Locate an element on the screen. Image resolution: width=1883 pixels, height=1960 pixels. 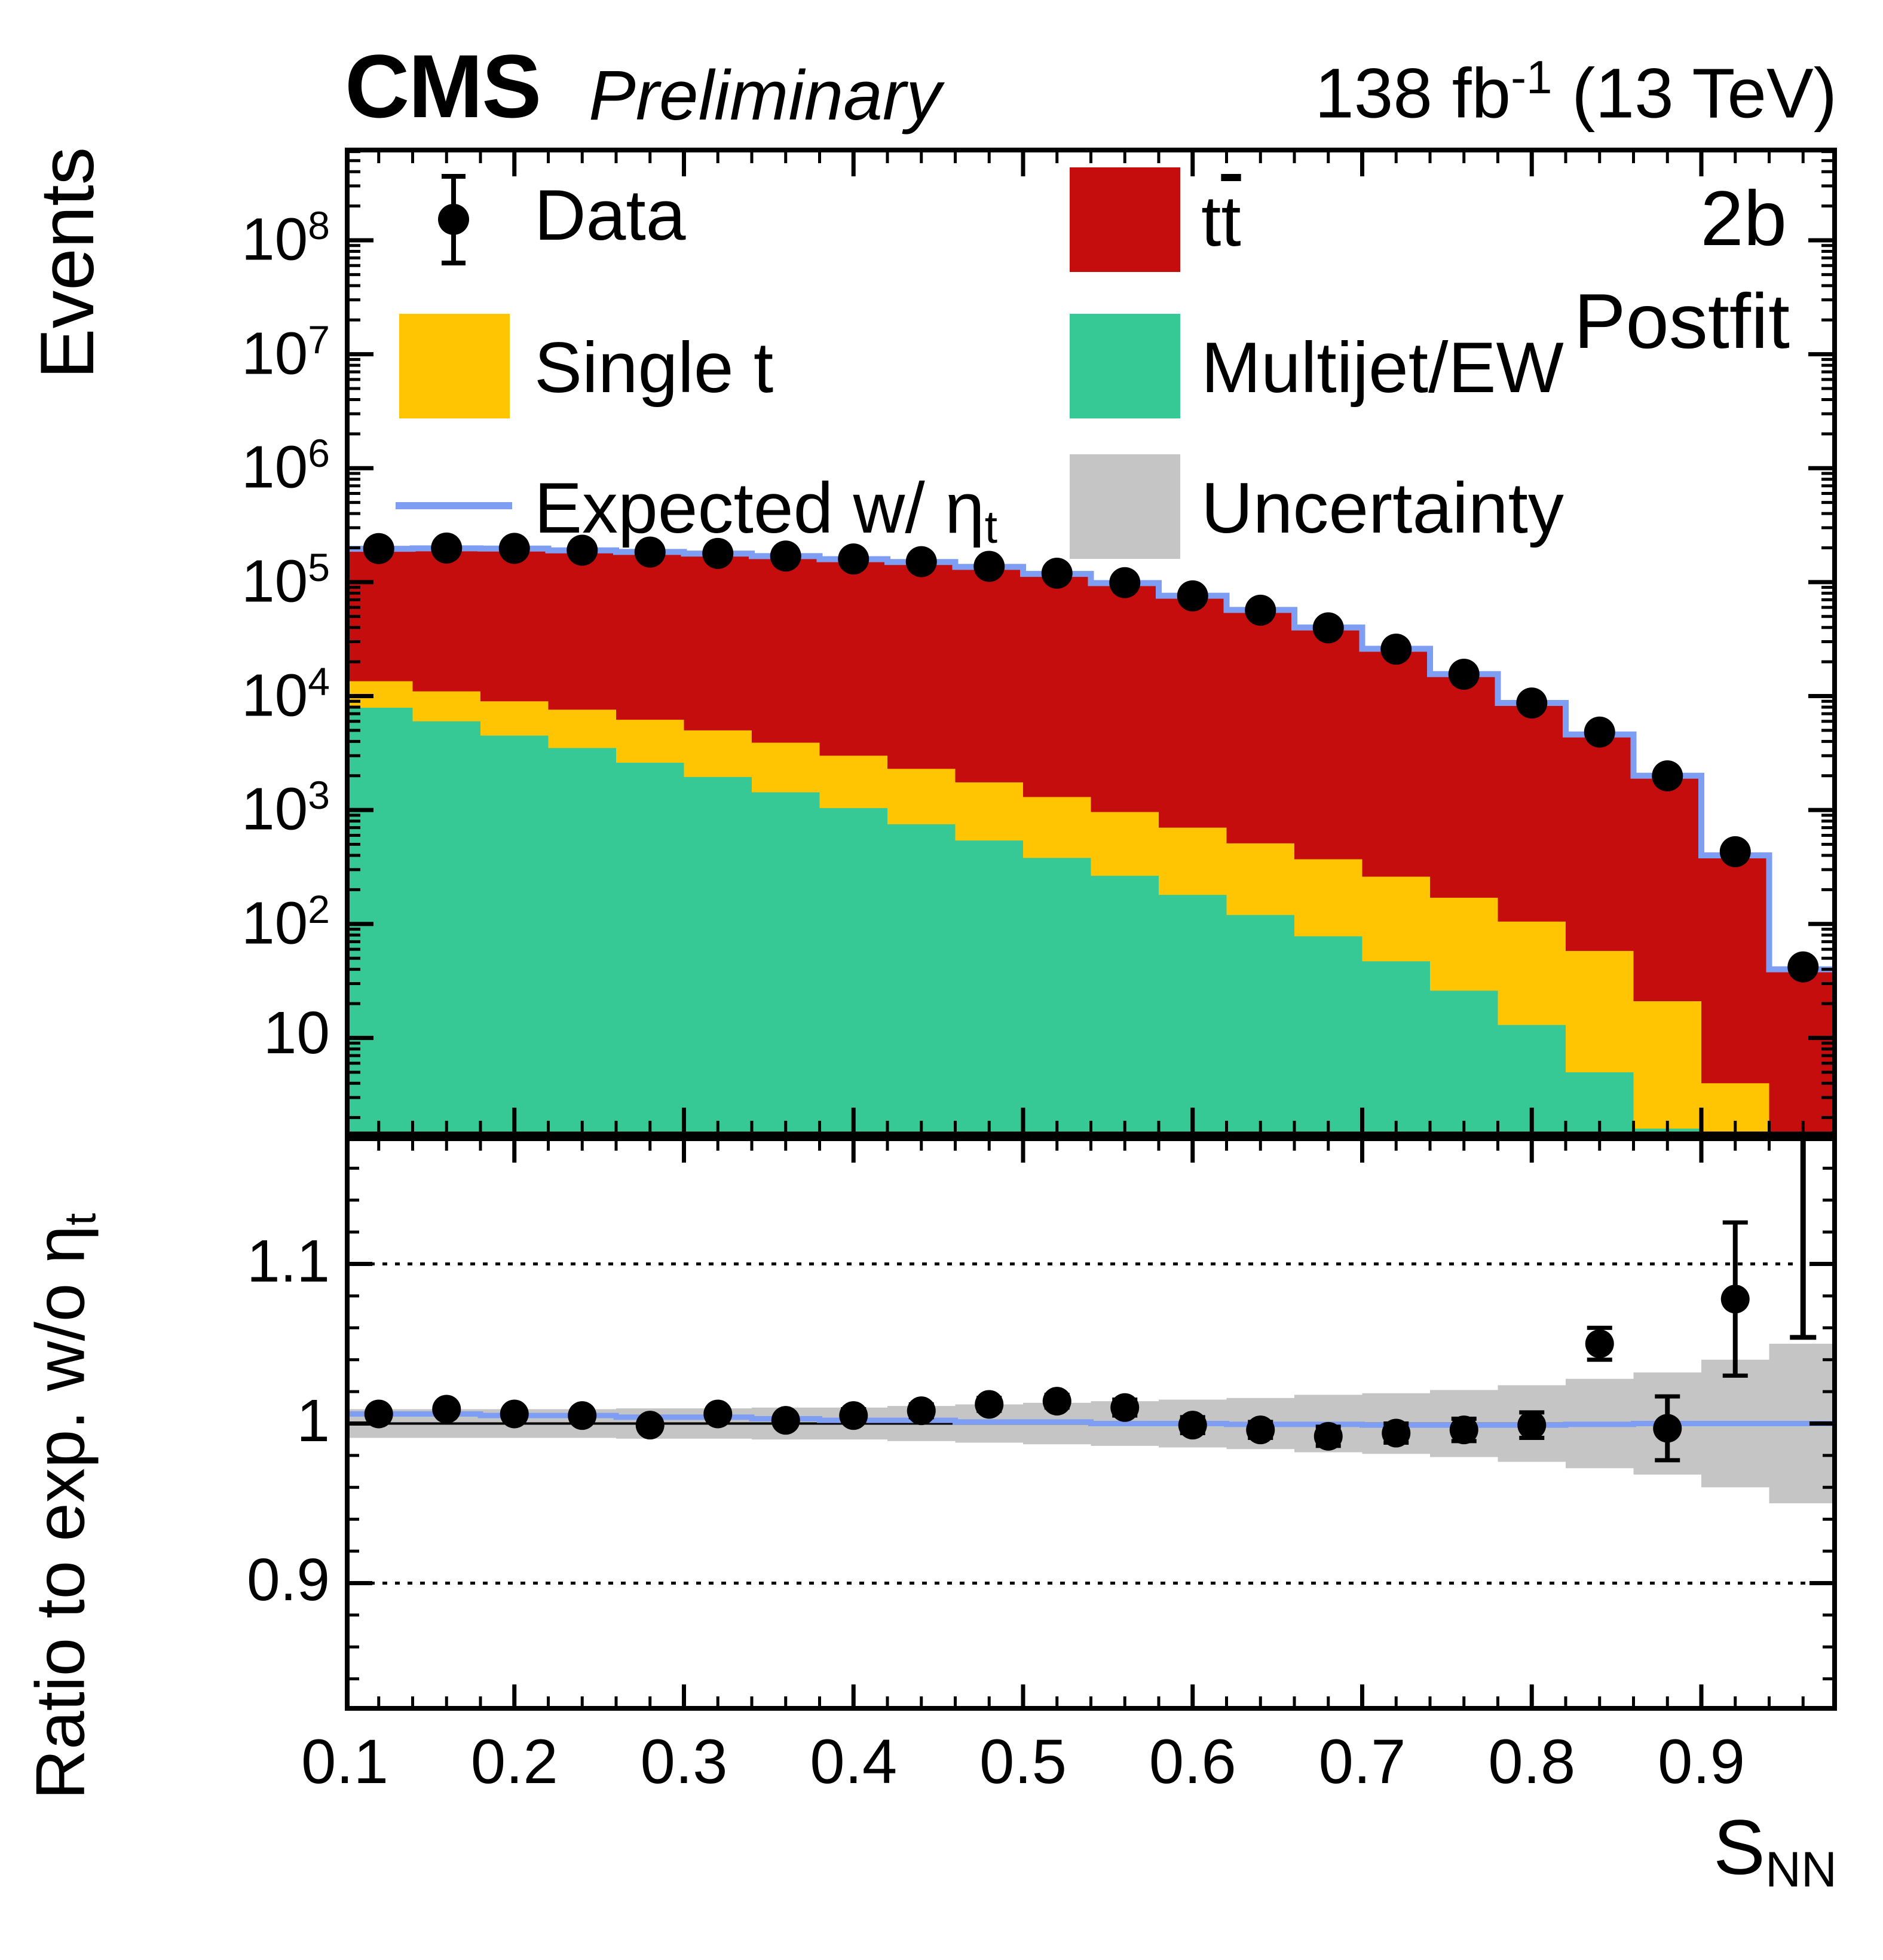
ratio-points is located at coordinates (1057, 1342).